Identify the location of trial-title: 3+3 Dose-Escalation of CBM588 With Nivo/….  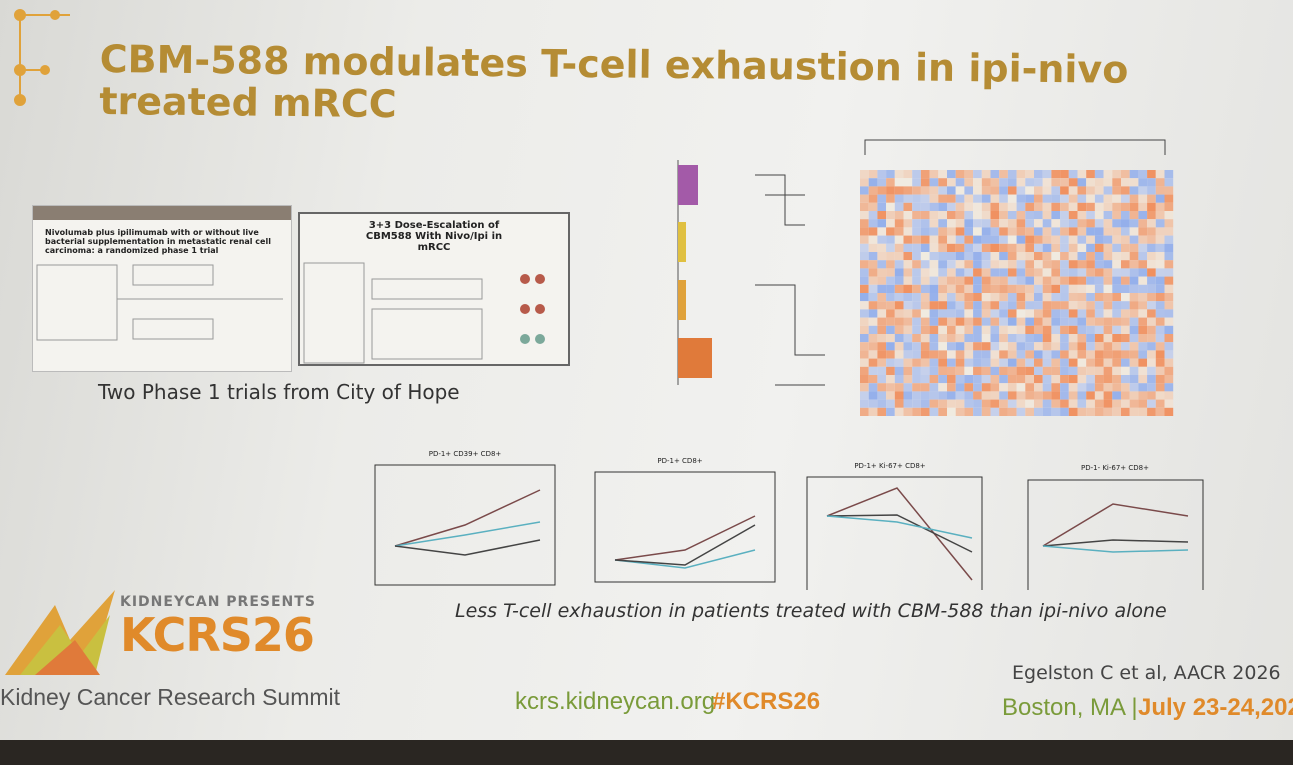
(434, 236).